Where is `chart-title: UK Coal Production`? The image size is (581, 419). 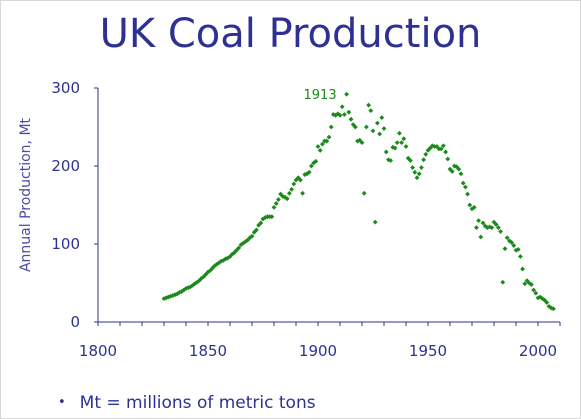
chart-title: UK Coal Production is located at coordinates (290, 34).